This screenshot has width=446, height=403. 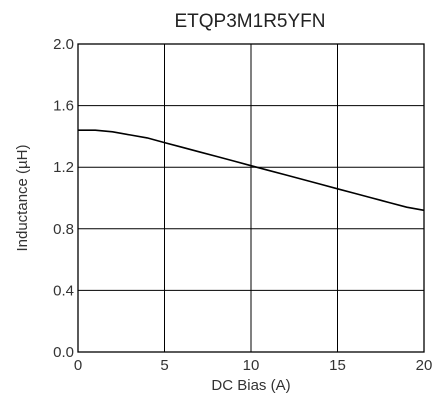 What do you see at coordinates (22, 197) in the screenshot?
I see `y-axis-label: Inductance (µH)` at bounding box center [22, 197].